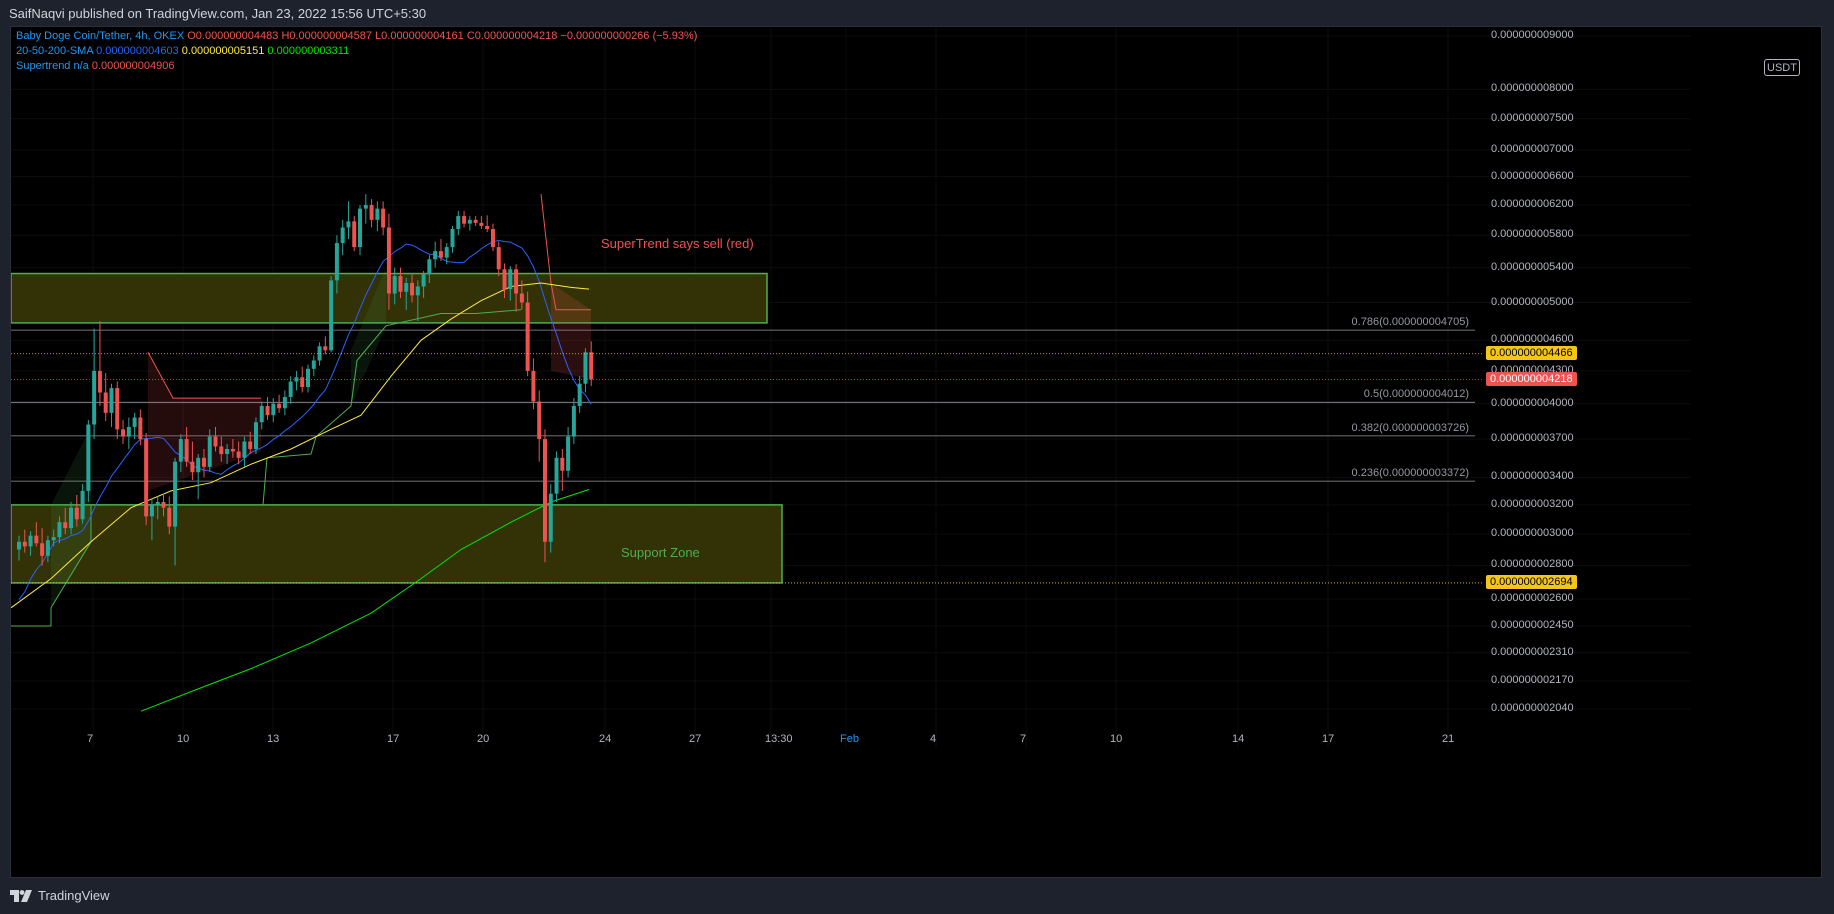 The width and height of the screenshot is (1834, 914). I want to click on fib-level-label: 0.786(0.000000004705), so click(1410, 322).